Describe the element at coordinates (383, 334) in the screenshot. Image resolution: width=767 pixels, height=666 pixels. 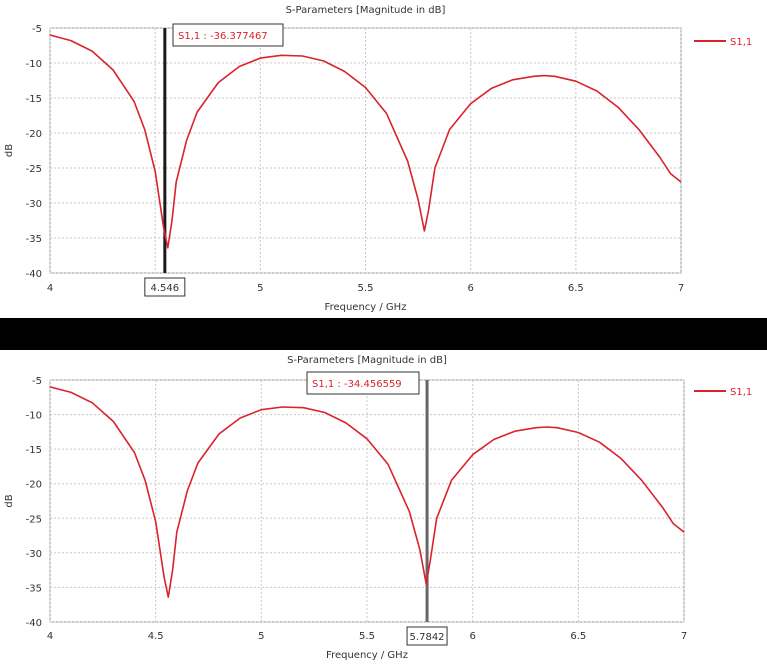
I see `black-divider-bar` at that location.